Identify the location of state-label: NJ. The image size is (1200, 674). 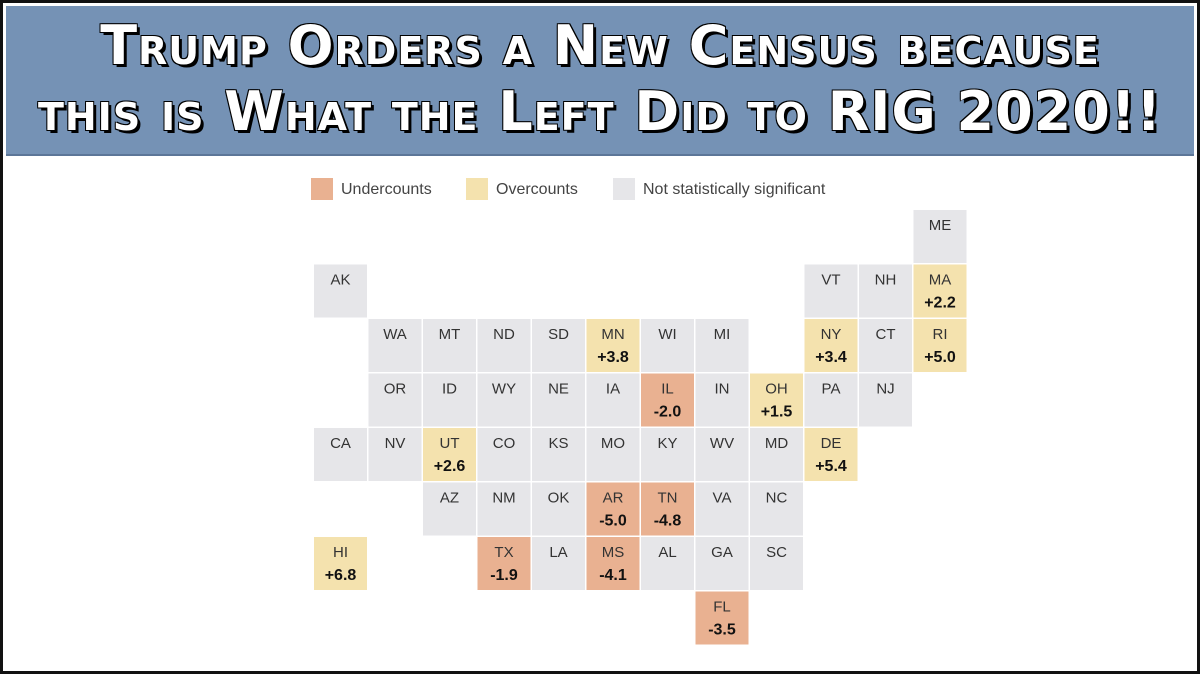
(885, 389).